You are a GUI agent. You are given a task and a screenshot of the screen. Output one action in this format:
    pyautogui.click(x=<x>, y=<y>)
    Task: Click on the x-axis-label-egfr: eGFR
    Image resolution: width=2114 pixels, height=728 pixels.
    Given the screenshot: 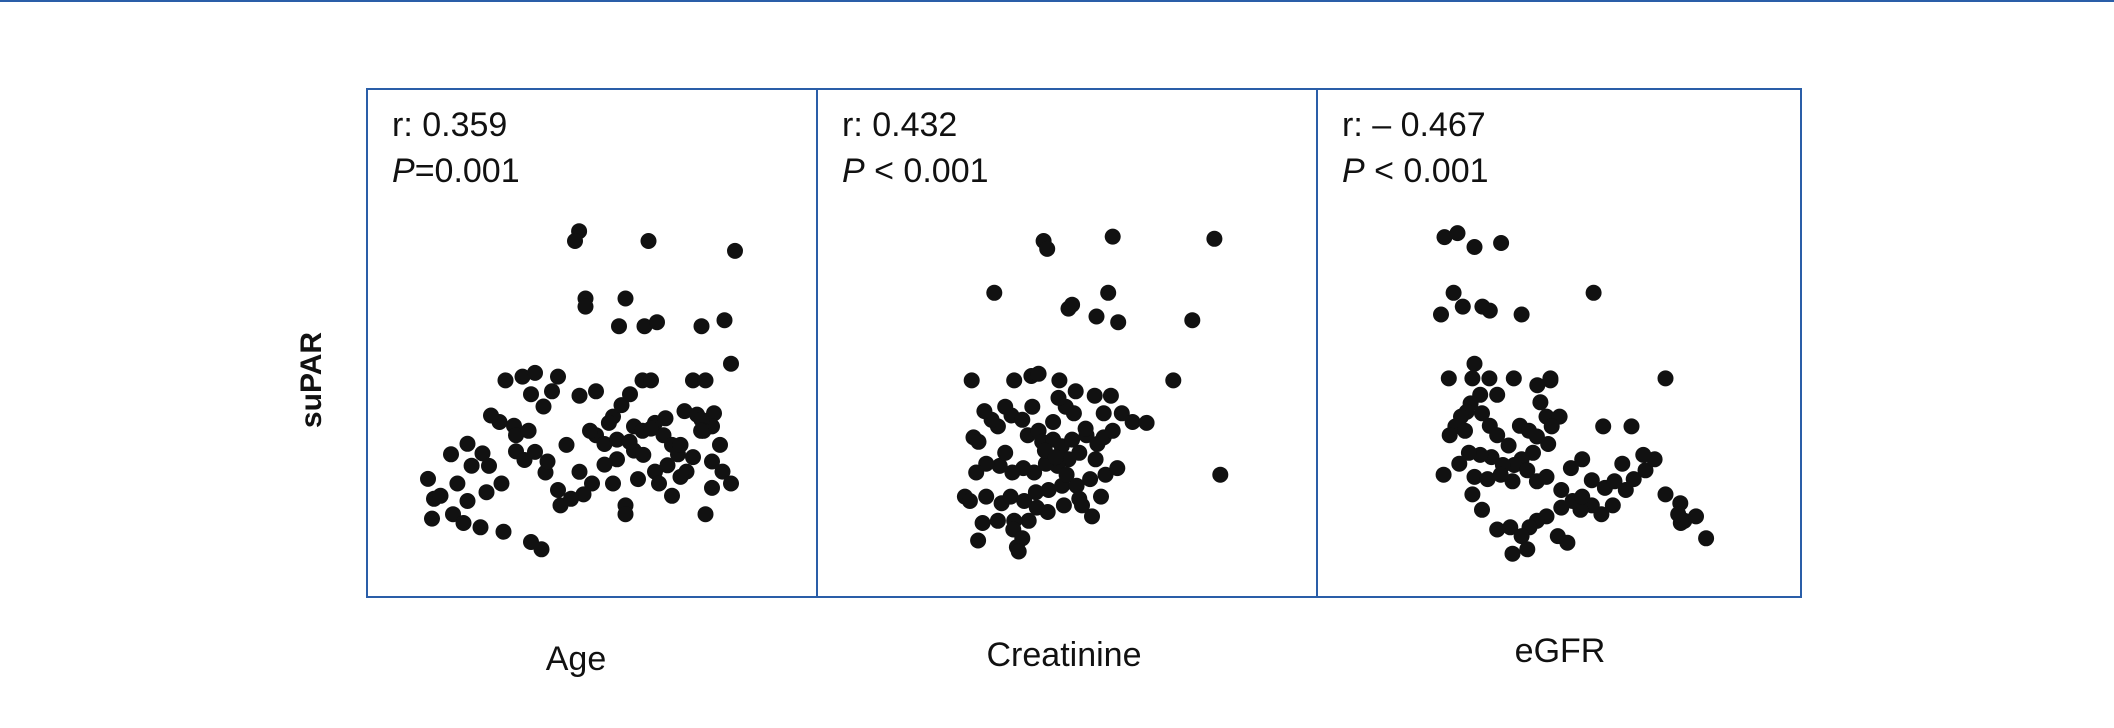 What is the action you would take?
    pyautogui.click(x=1560, y=651)
    